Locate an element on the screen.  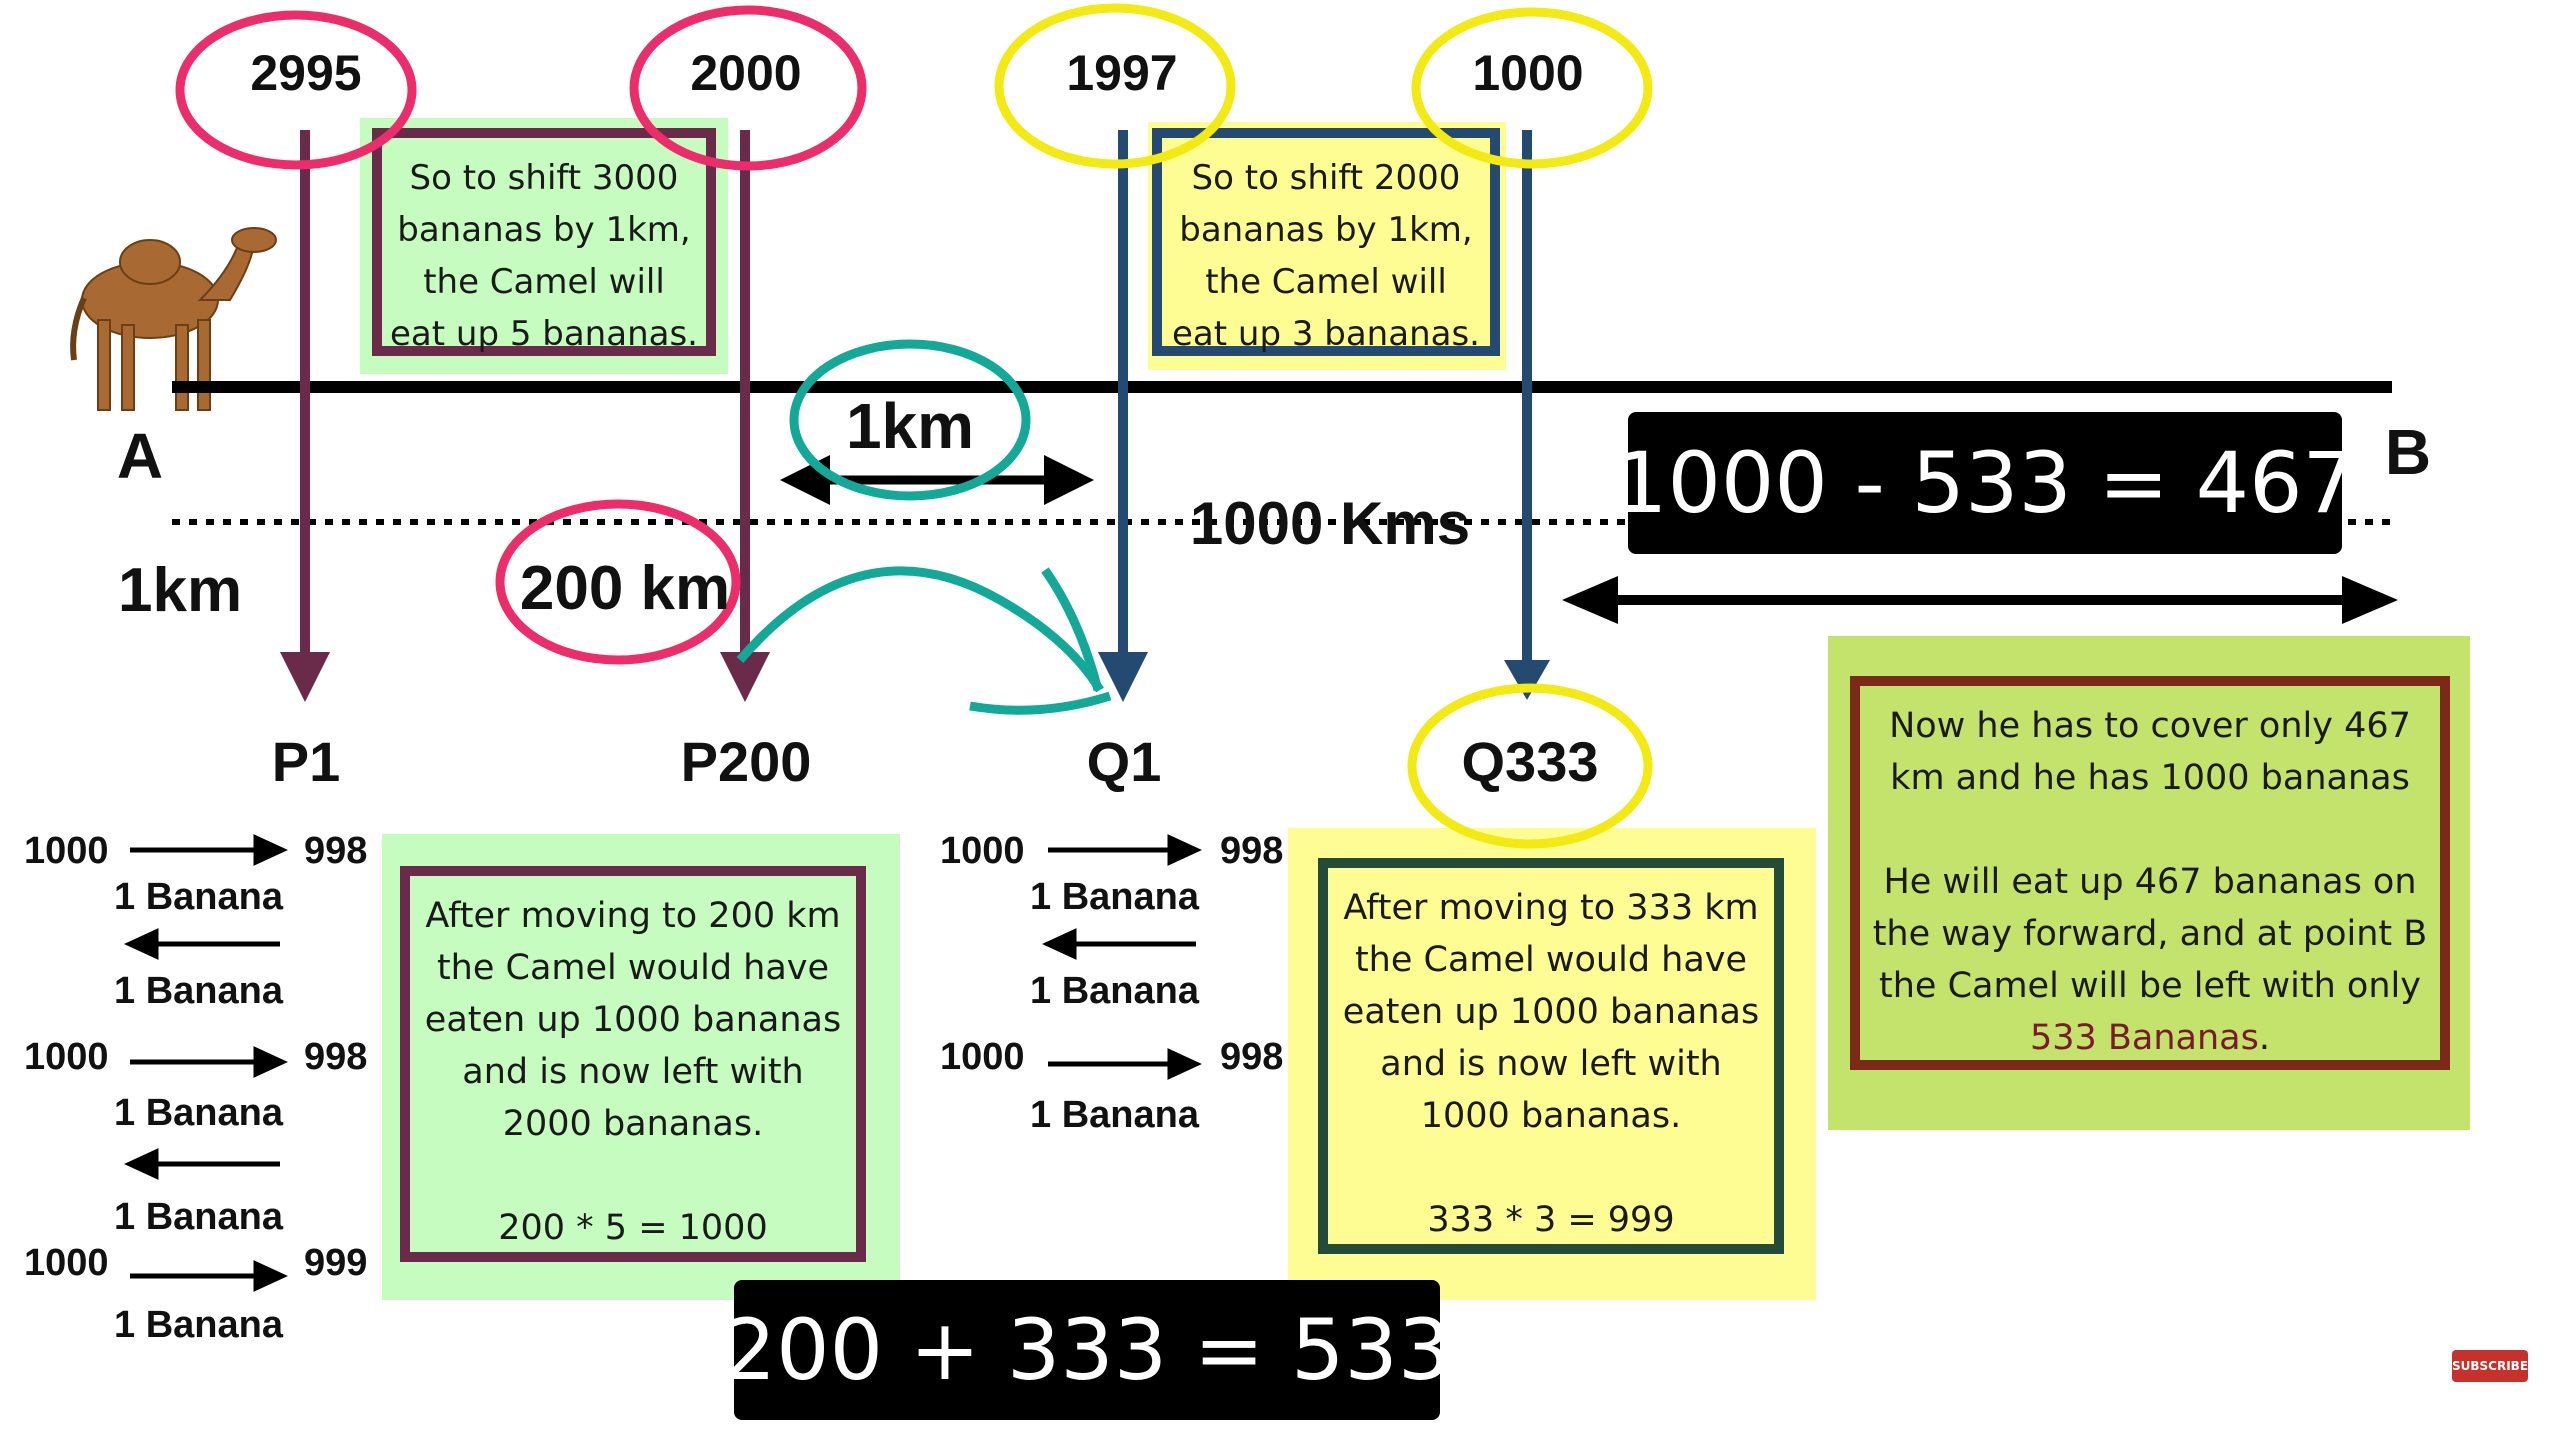
one-km-left-label: 1km is located at coordinates (180, 590).